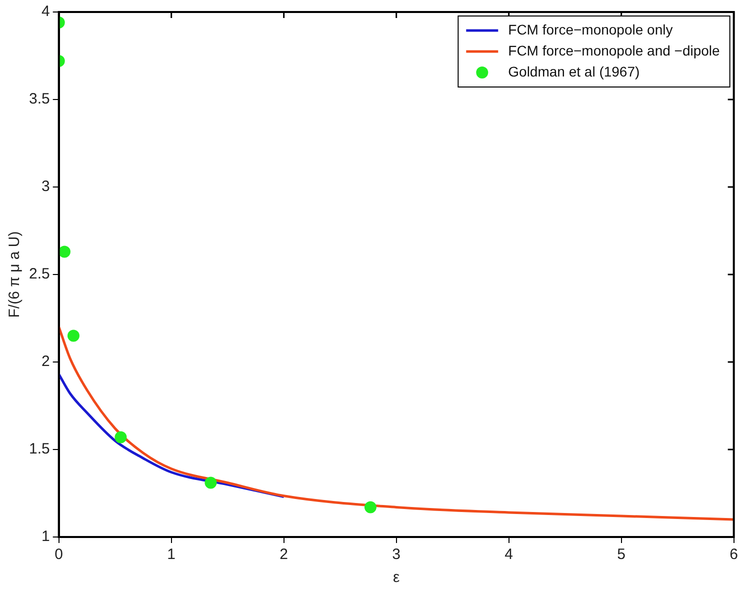  Describe the element at coordinates (621, 555) in the screenshot. I see `x-tick-label: 5` at that location.